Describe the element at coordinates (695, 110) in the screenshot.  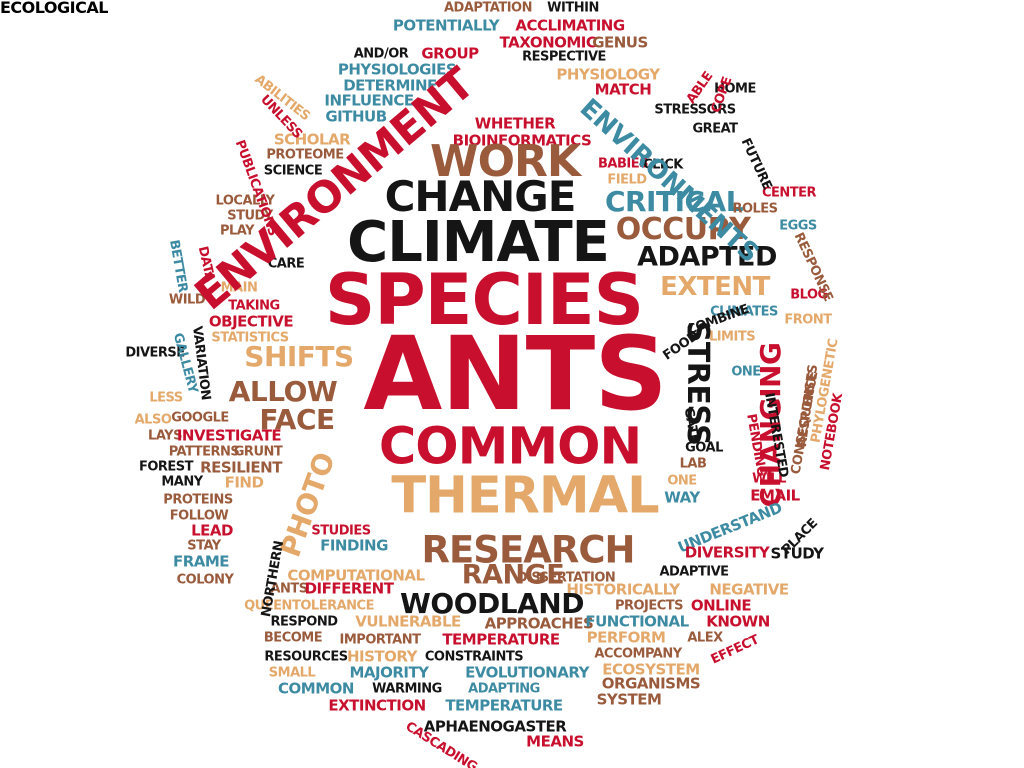
I see `word: STRESSORS` at that location.